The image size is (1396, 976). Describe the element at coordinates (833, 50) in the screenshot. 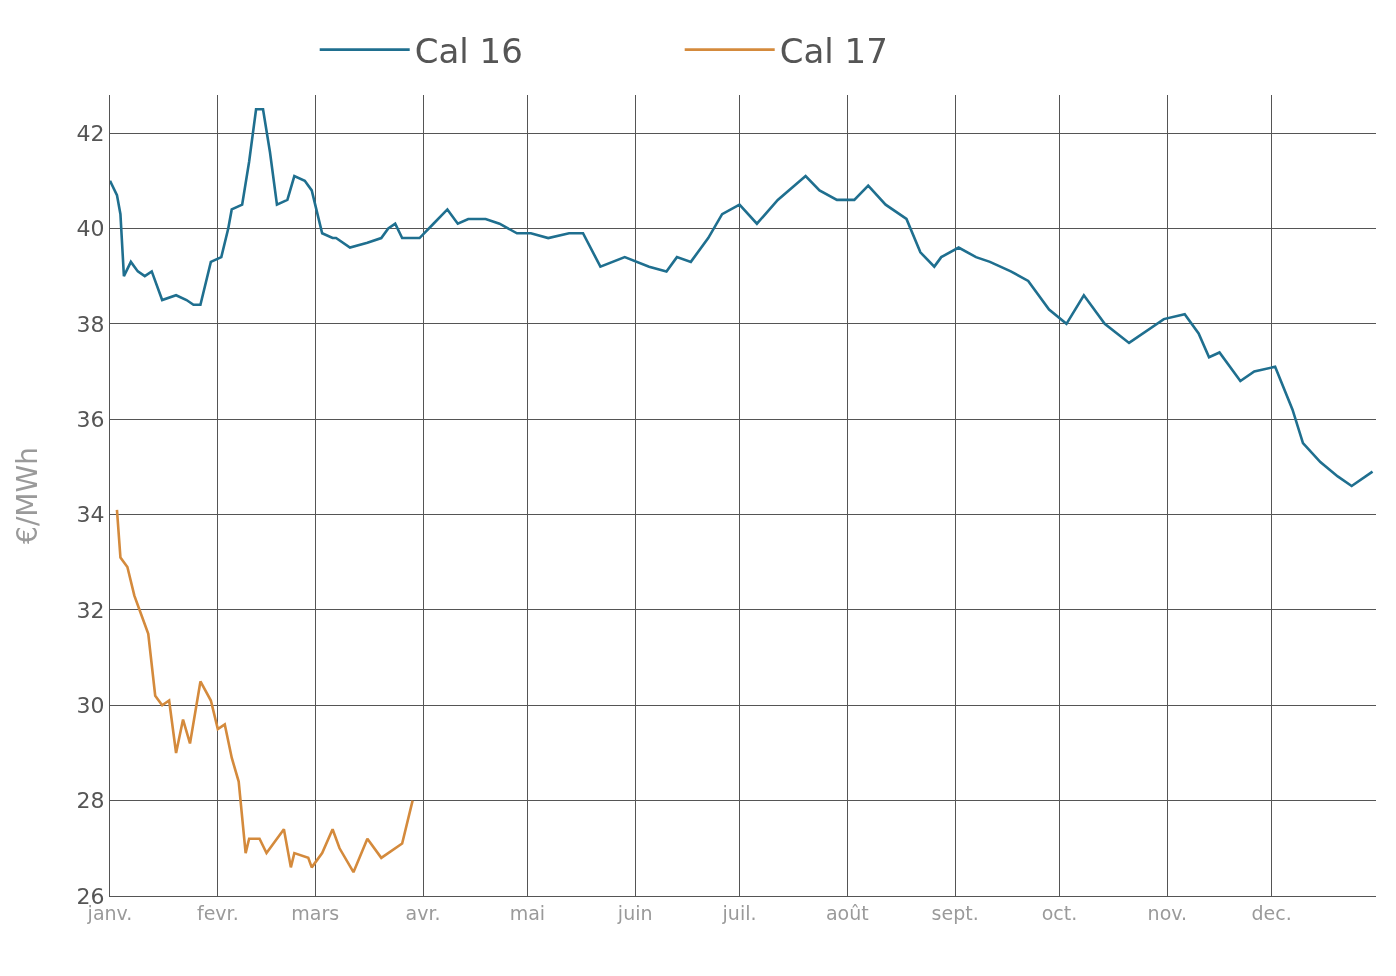

I see `legend-label: Cal 17` at that location.